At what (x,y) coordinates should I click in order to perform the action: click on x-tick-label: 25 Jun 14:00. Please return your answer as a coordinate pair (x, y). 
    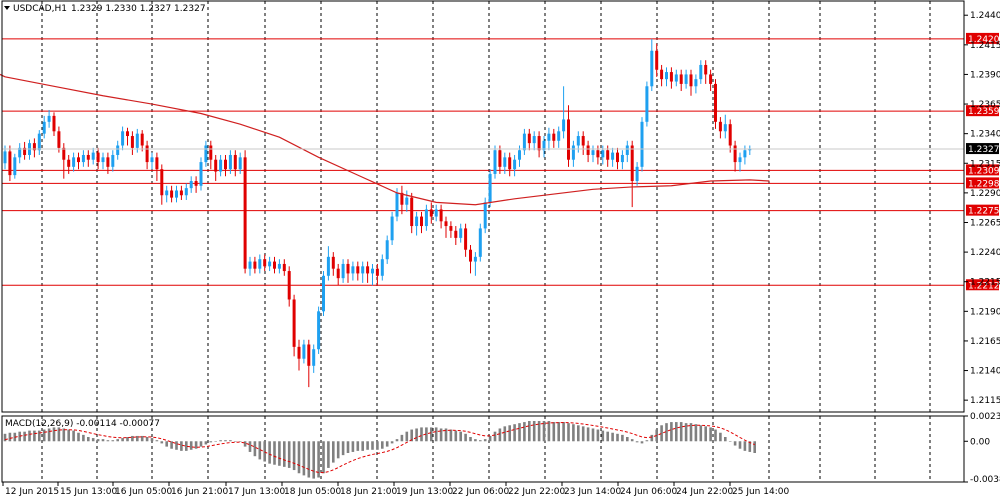
    Looking at the image, I should click on (760, 492).